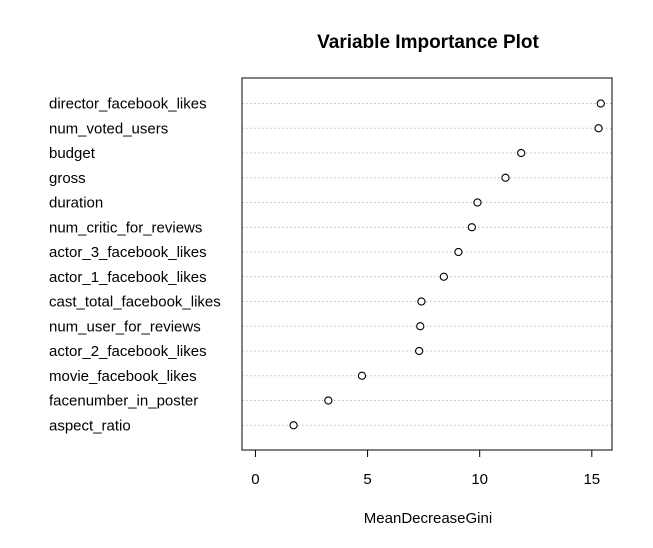 The height and width of the screenshot is (548, 653). What do you see at coordinates (425, 468) in the screenshot?
I see `x-axis: 0 5 10 15` at bounding box center [425, 468].